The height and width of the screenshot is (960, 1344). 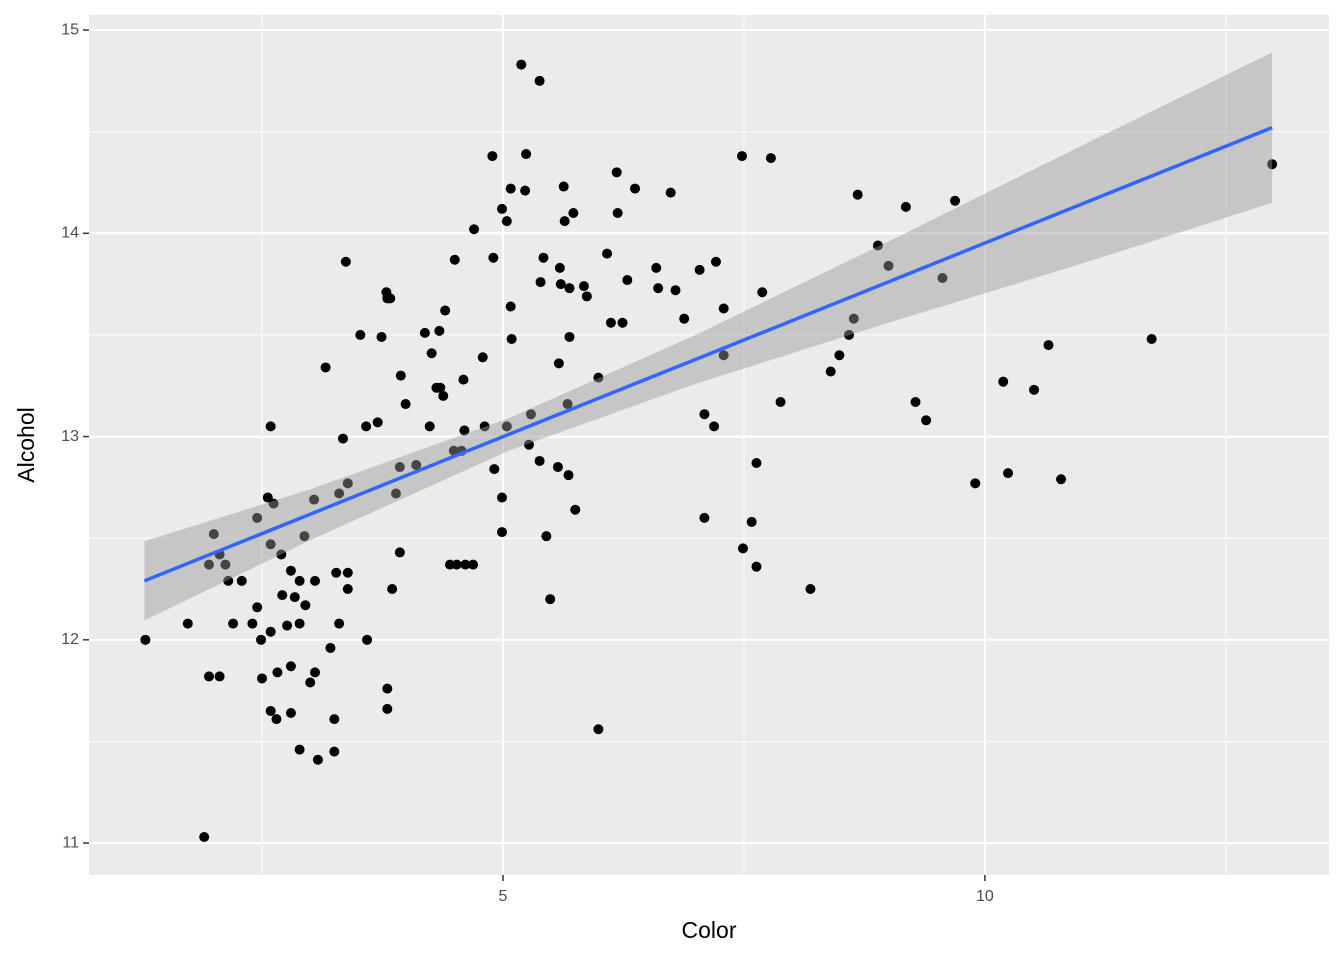 What do you see at coordinates (70, 639) in the screenshot?
I see `y-tick-label: 12` at bounding box center [70, 639].